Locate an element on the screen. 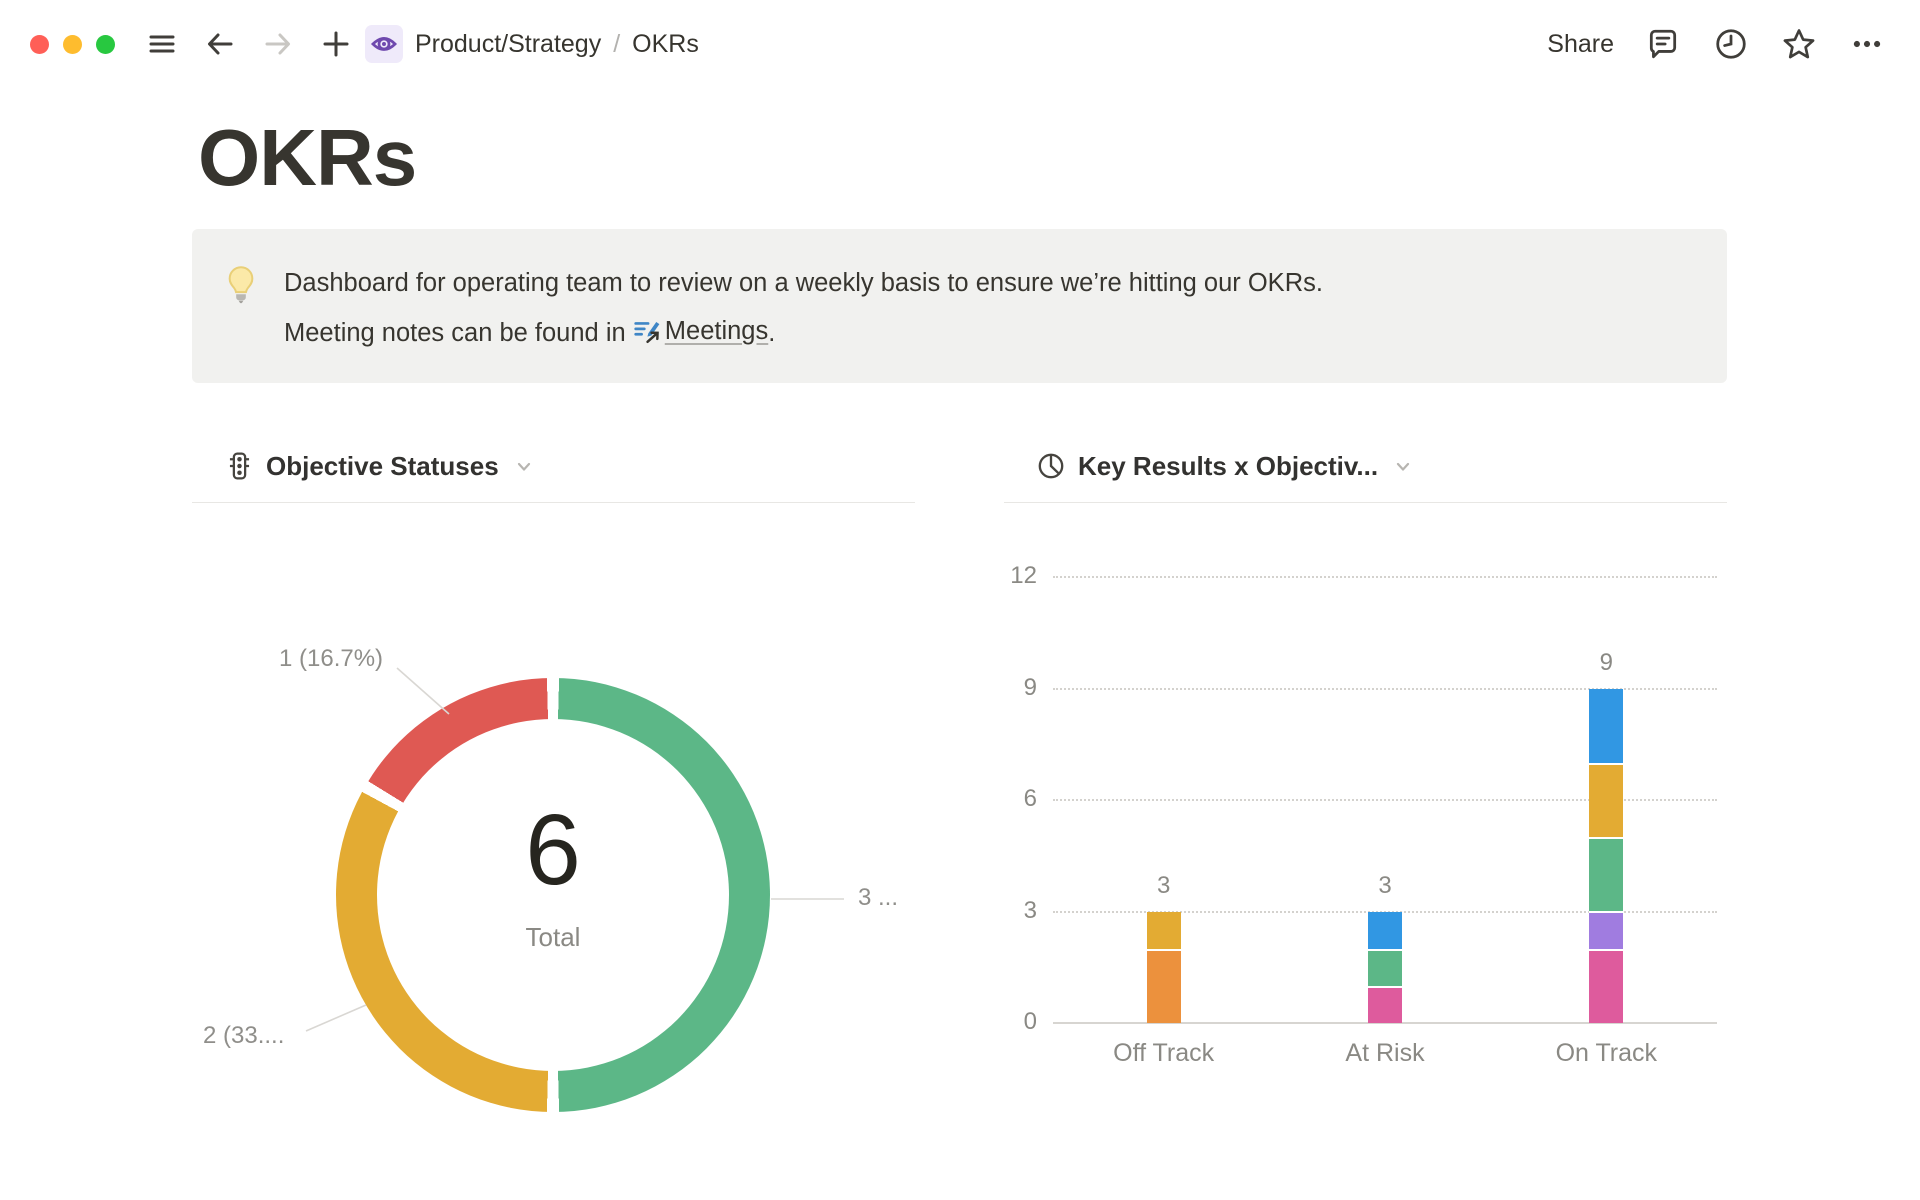 Image resolution: width=1920 pixels, height=1200 pixels. x-category-label: On Track is located at coordinates (1606, 1053).